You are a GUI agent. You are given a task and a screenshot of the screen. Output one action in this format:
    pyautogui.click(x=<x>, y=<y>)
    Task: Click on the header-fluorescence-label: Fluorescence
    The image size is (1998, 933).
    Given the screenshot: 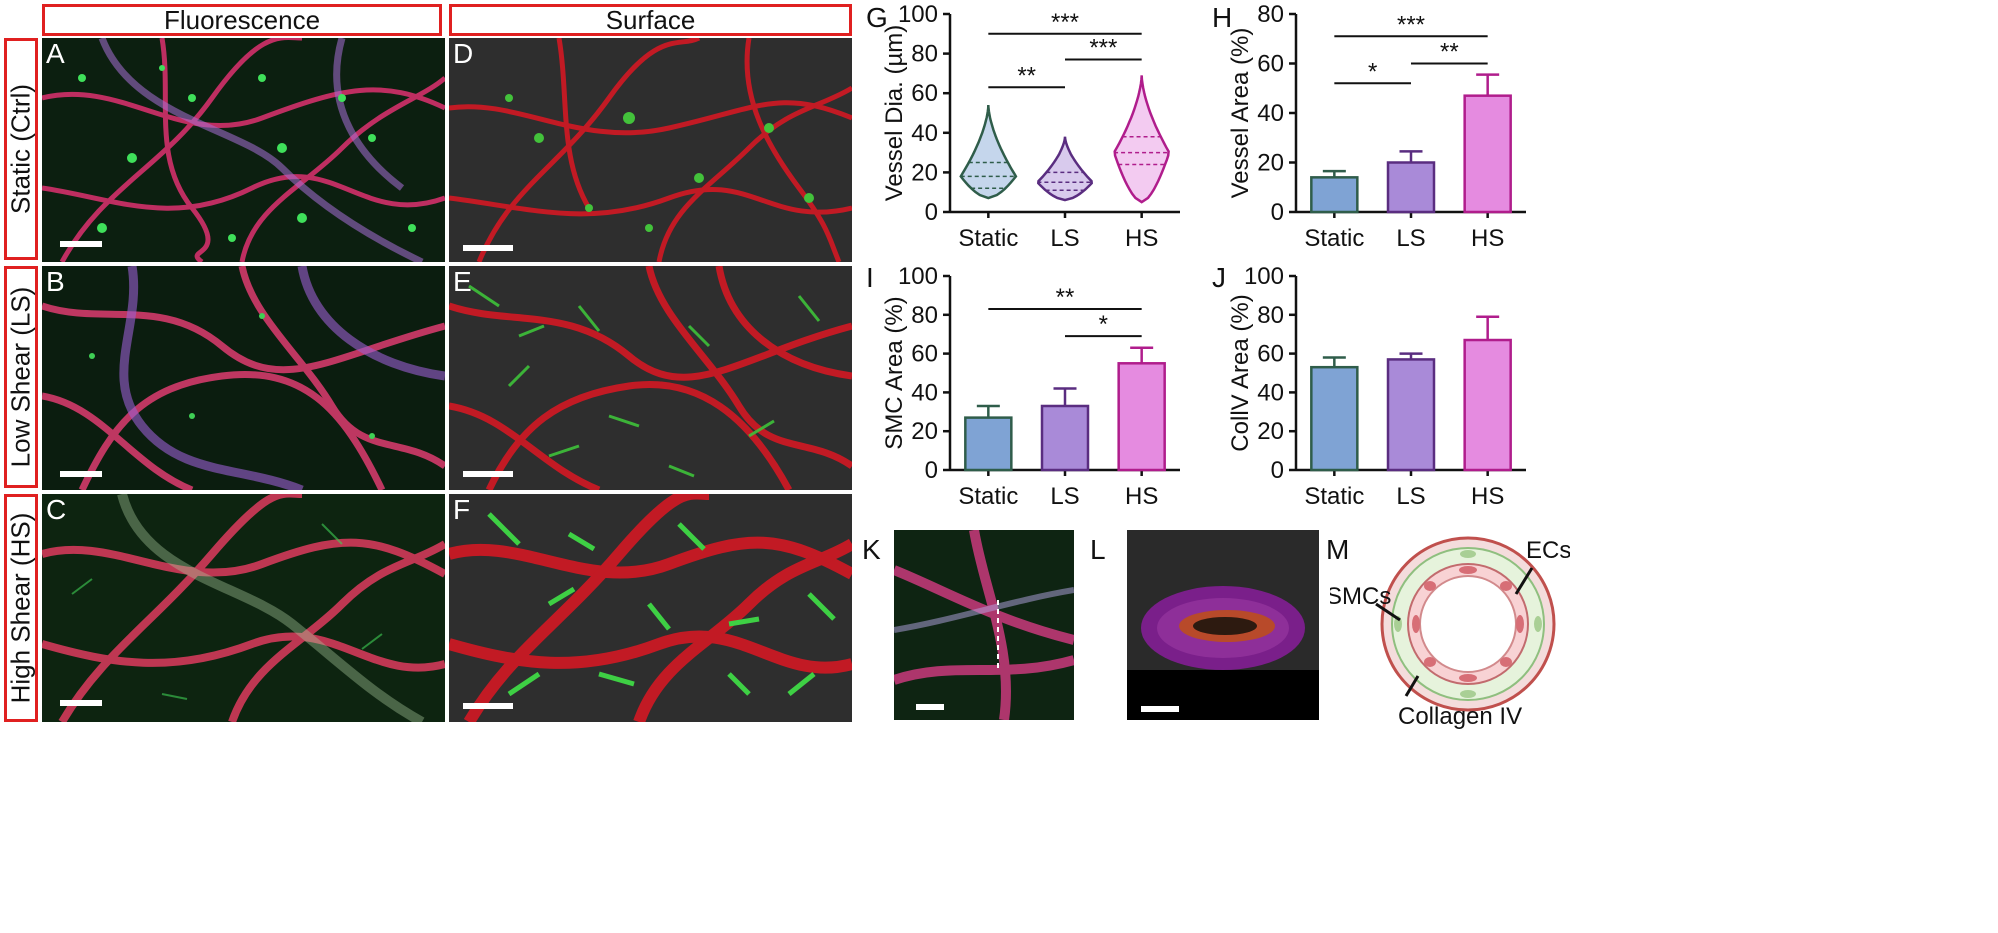 What is the action you would take?
    pyautogui.click(x=242, y=19)
    